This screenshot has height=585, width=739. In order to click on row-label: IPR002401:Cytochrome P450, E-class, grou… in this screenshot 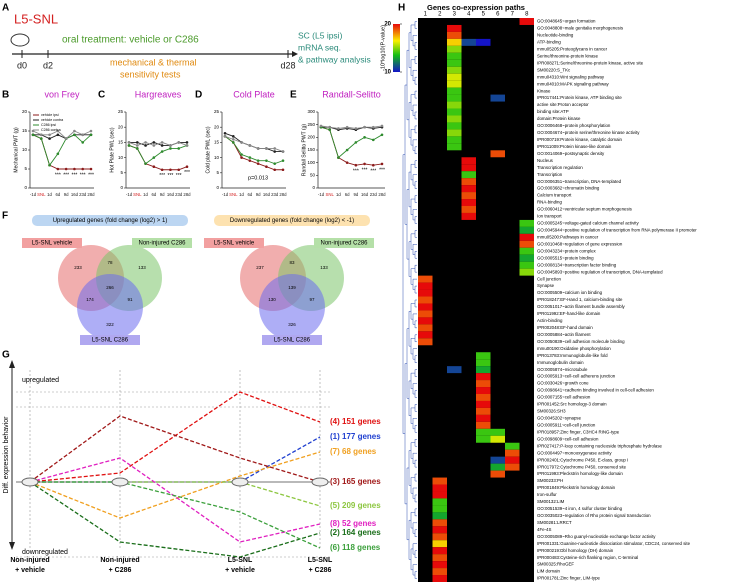, I will do `click(582, 459)`.